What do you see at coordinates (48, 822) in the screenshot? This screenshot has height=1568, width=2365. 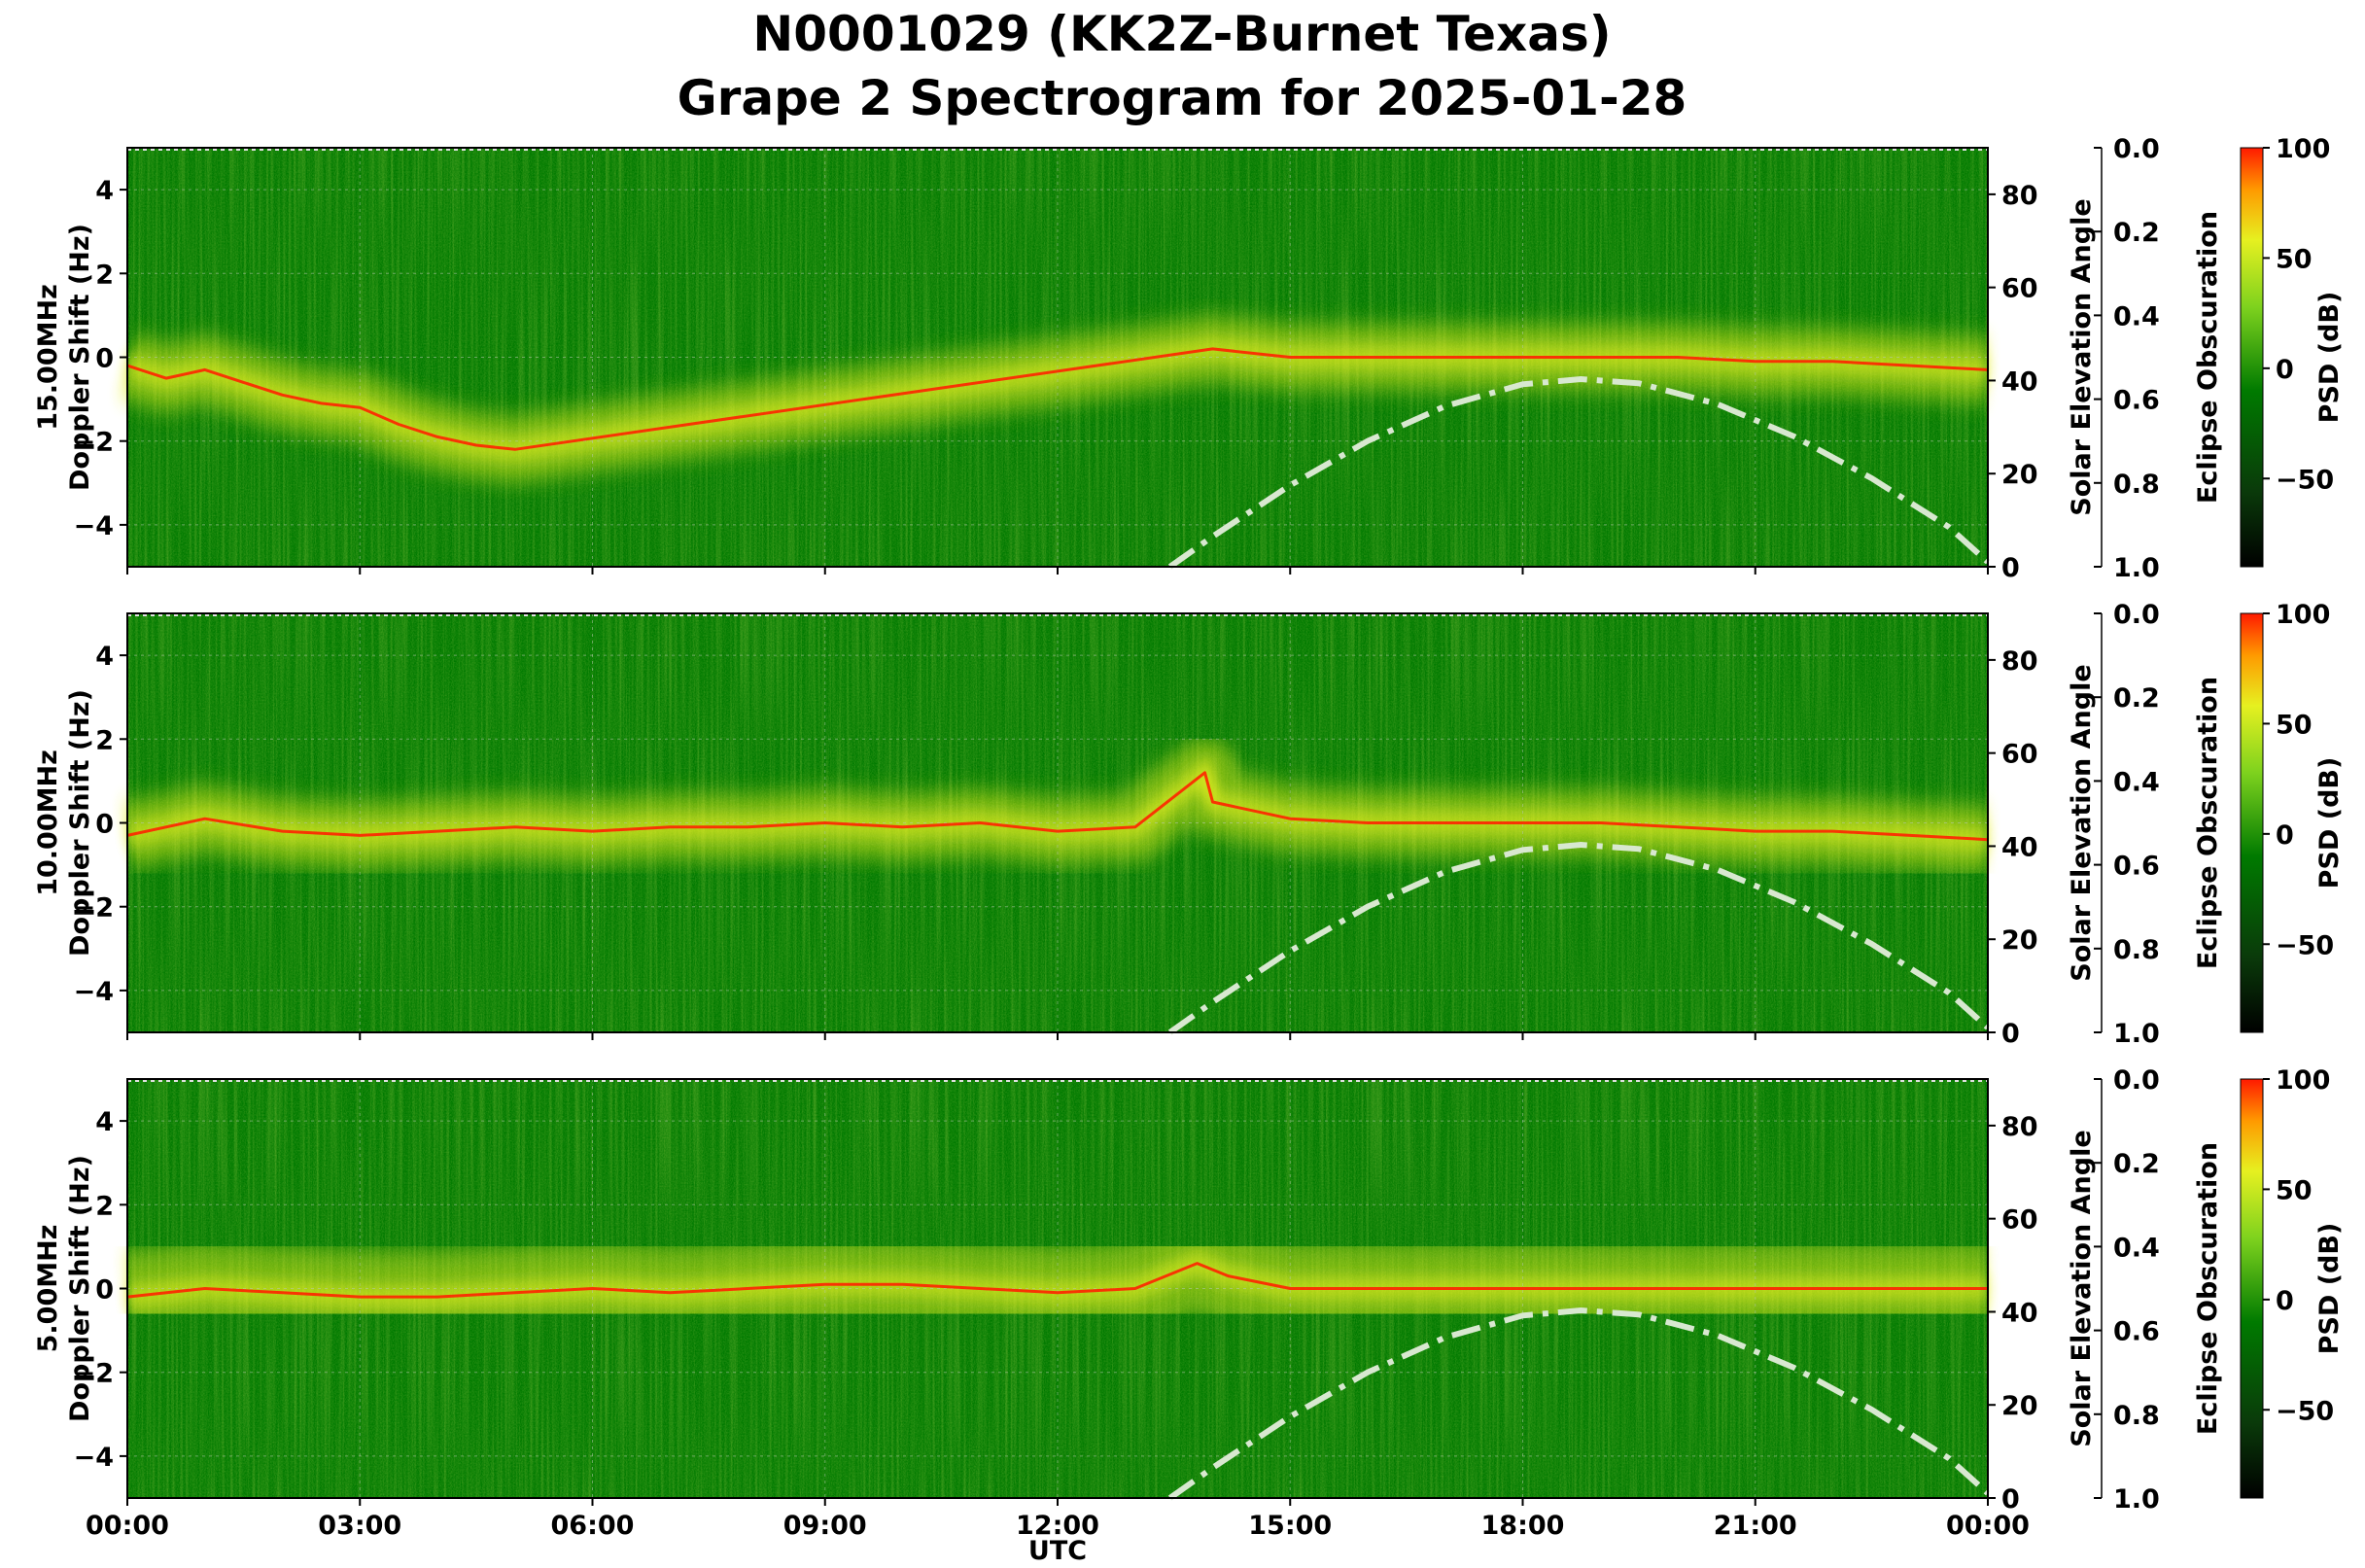 I see `frequency-label: 10.00MHz` at bounding box center [48, 822].